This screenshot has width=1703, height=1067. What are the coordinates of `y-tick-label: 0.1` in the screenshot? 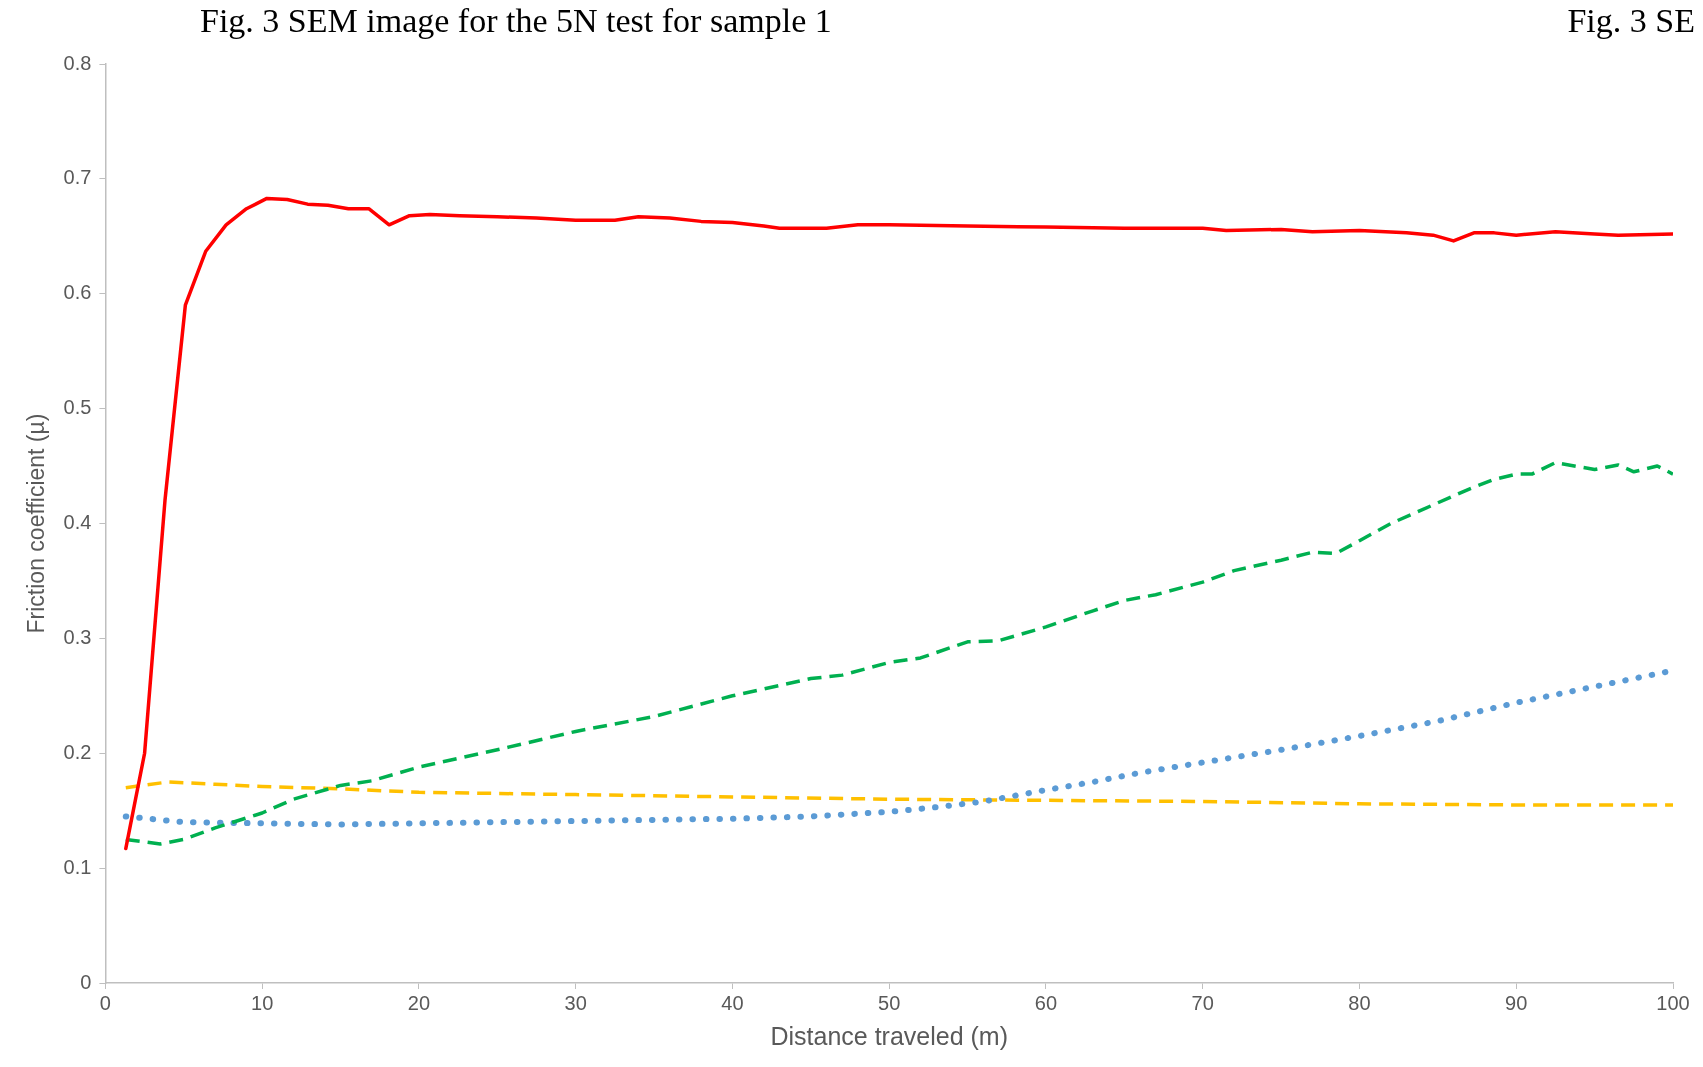 It's located at (77, 866).